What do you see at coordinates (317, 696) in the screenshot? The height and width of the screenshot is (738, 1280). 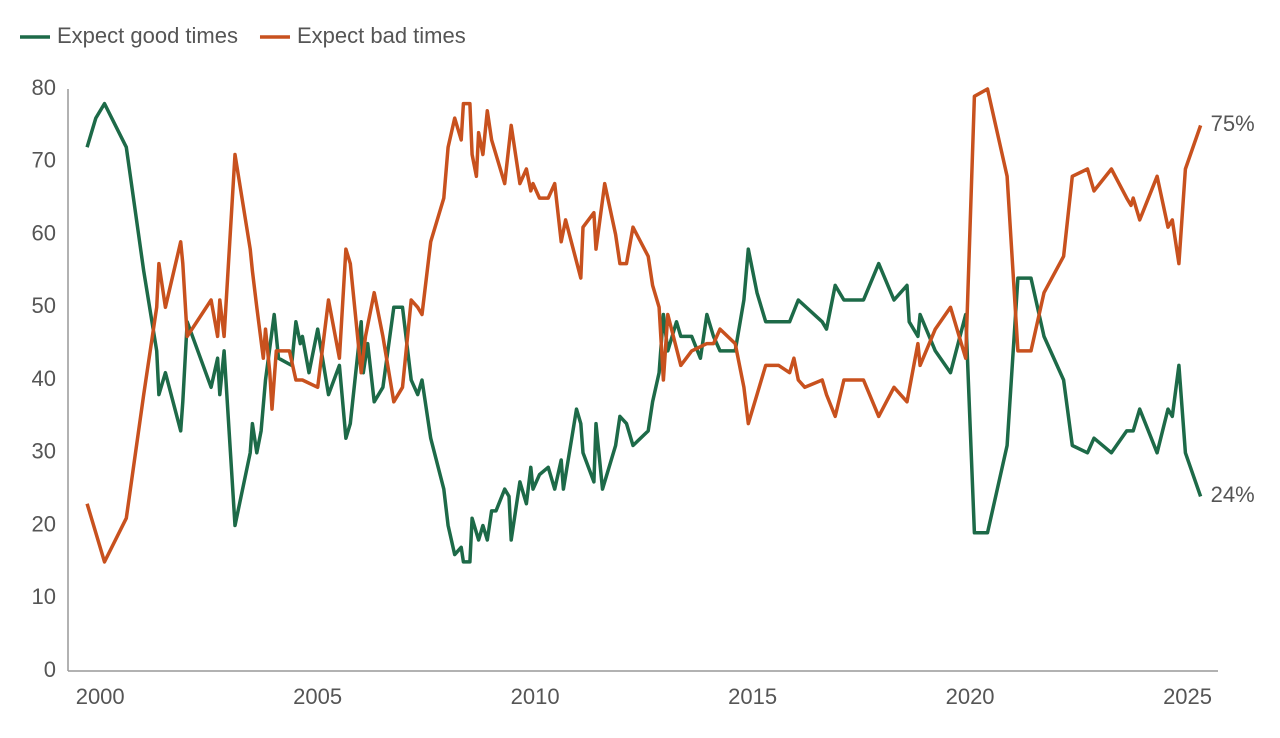 I see `x-tick-label: 2005` at bounding box center [317, 696].